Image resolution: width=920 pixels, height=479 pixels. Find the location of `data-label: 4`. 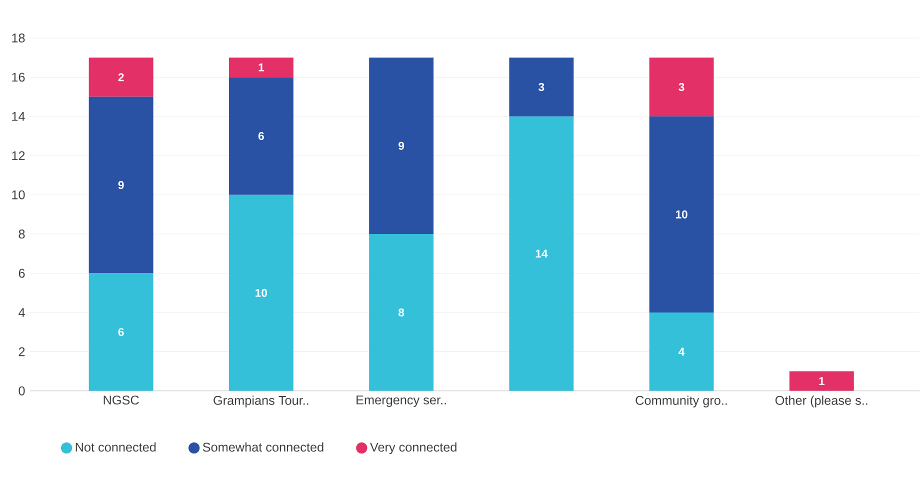

data-label: 4 is located at coordinates (681, 352).